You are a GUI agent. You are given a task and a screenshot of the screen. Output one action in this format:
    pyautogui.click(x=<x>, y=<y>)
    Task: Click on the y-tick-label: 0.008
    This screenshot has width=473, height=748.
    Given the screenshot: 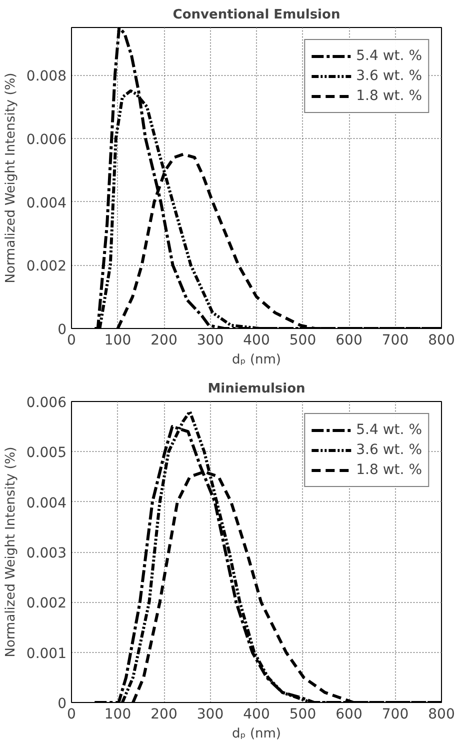 What is the action you would take?
    pyautogui.click(x=46, y=76)
    